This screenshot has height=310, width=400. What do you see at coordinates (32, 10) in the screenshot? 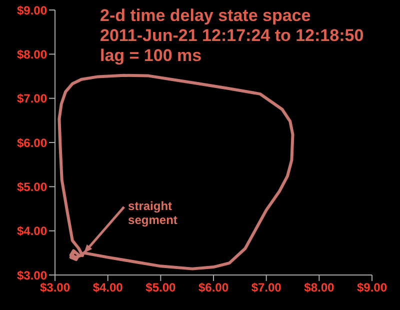
I see `y-tick-label: $9.00` at bounding box center [32, 10].